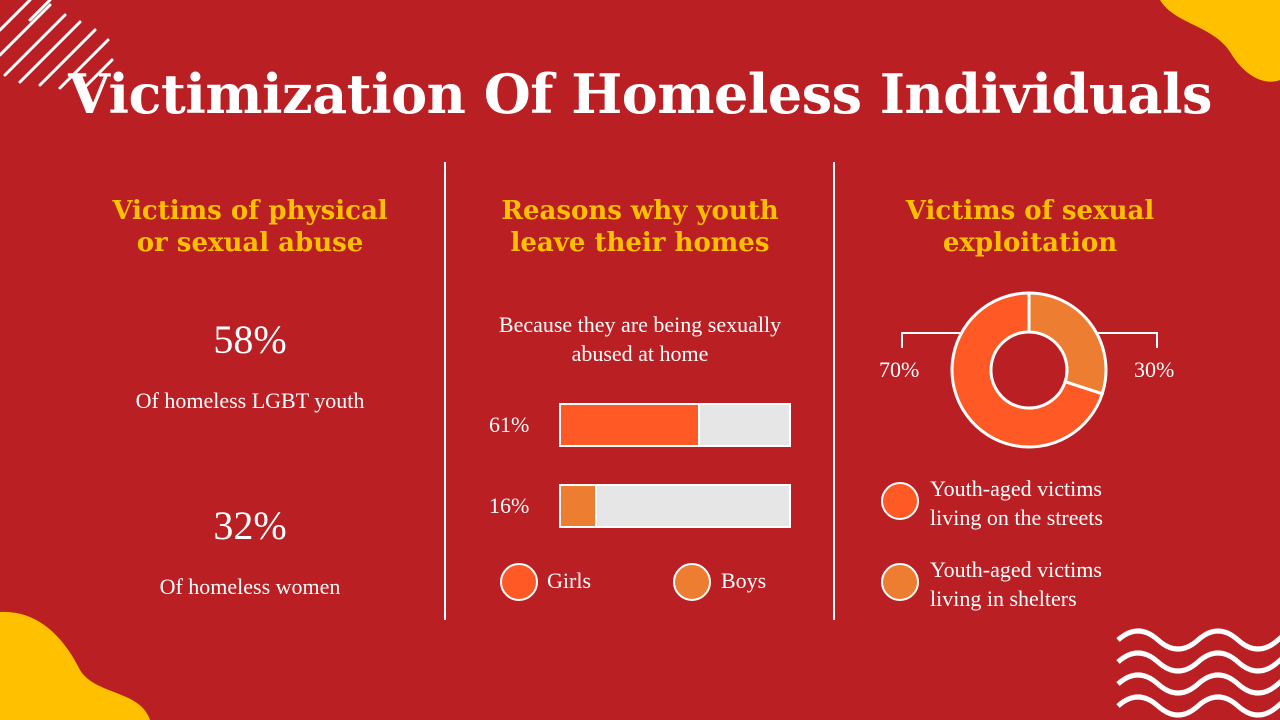 This screenshot has height=720, width=1280. I want to click on donut-label-streets: 70%, so click(899, 369).